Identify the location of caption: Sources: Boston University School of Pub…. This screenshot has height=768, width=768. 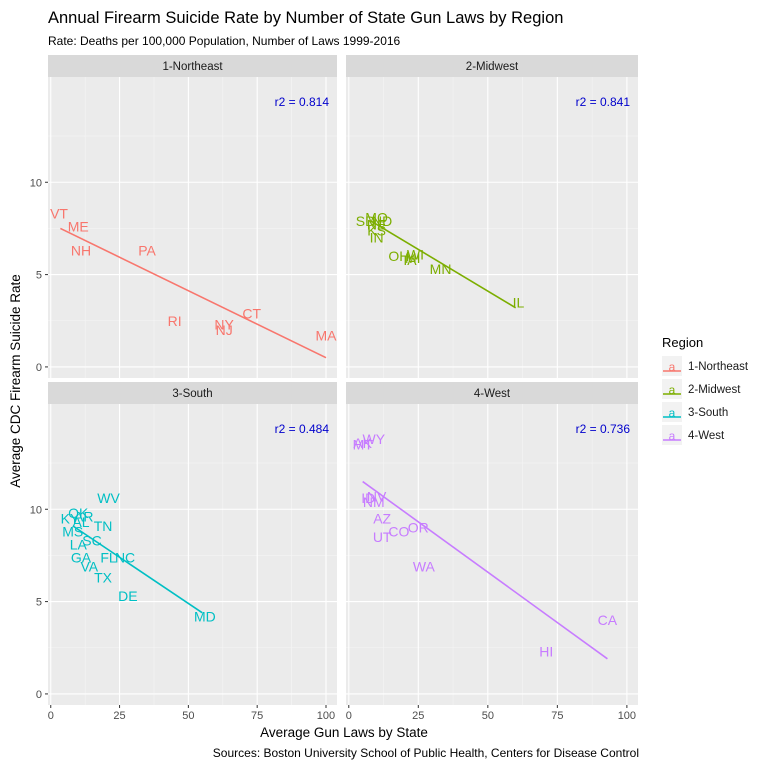
(426, 753).